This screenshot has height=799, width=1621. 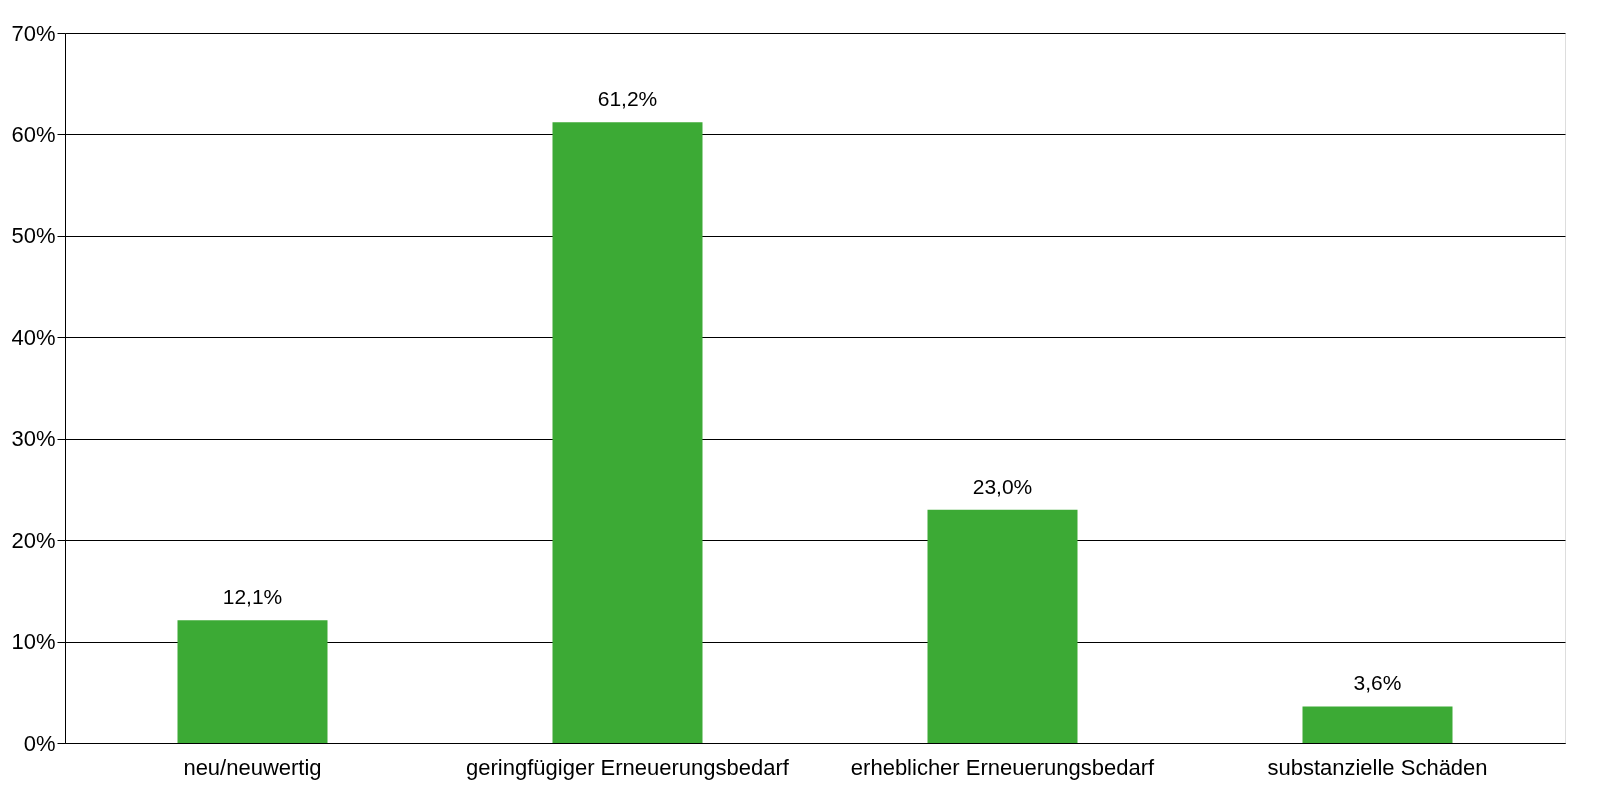 I want to click on y-tick-label: 10%, so click(x=33, y=642).